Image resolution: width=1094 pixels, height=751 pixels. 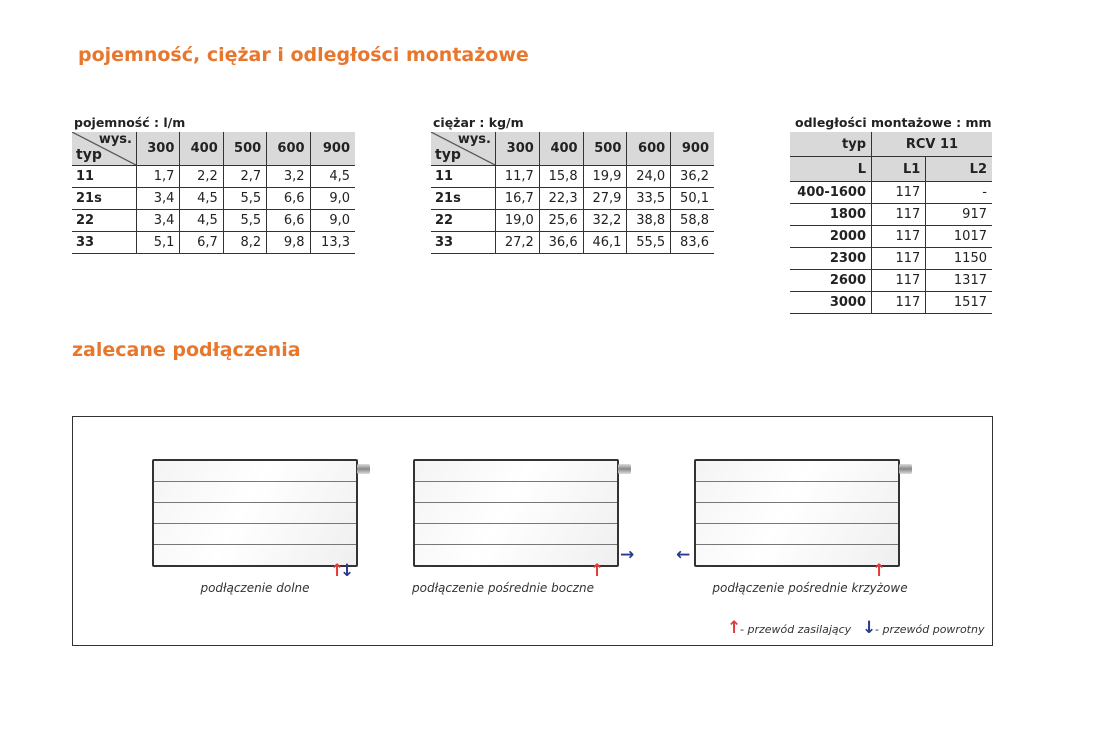 What do you see at coordinates (604, 198) in the screenshot?
I see `value-cell: 27,9` at bounding box center [604, 198].